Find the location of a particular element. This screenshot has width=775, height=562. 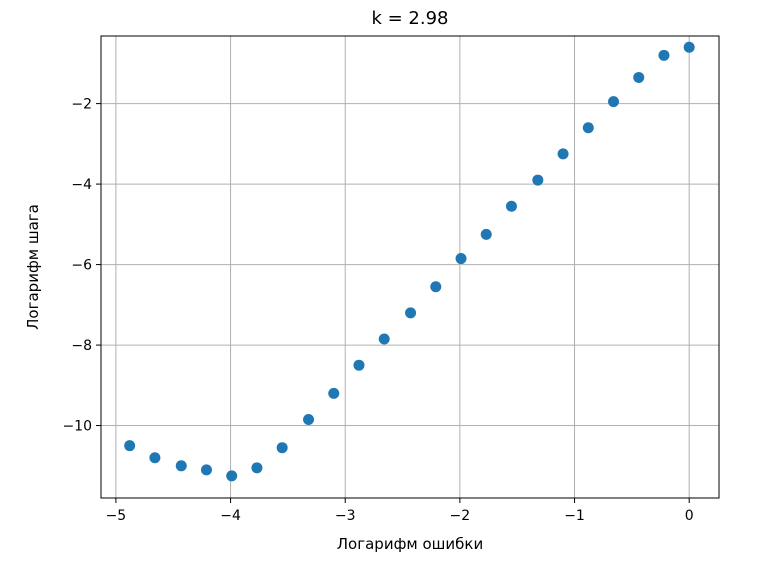

y-tick-label: −10 is located at coordinates (77, 427).